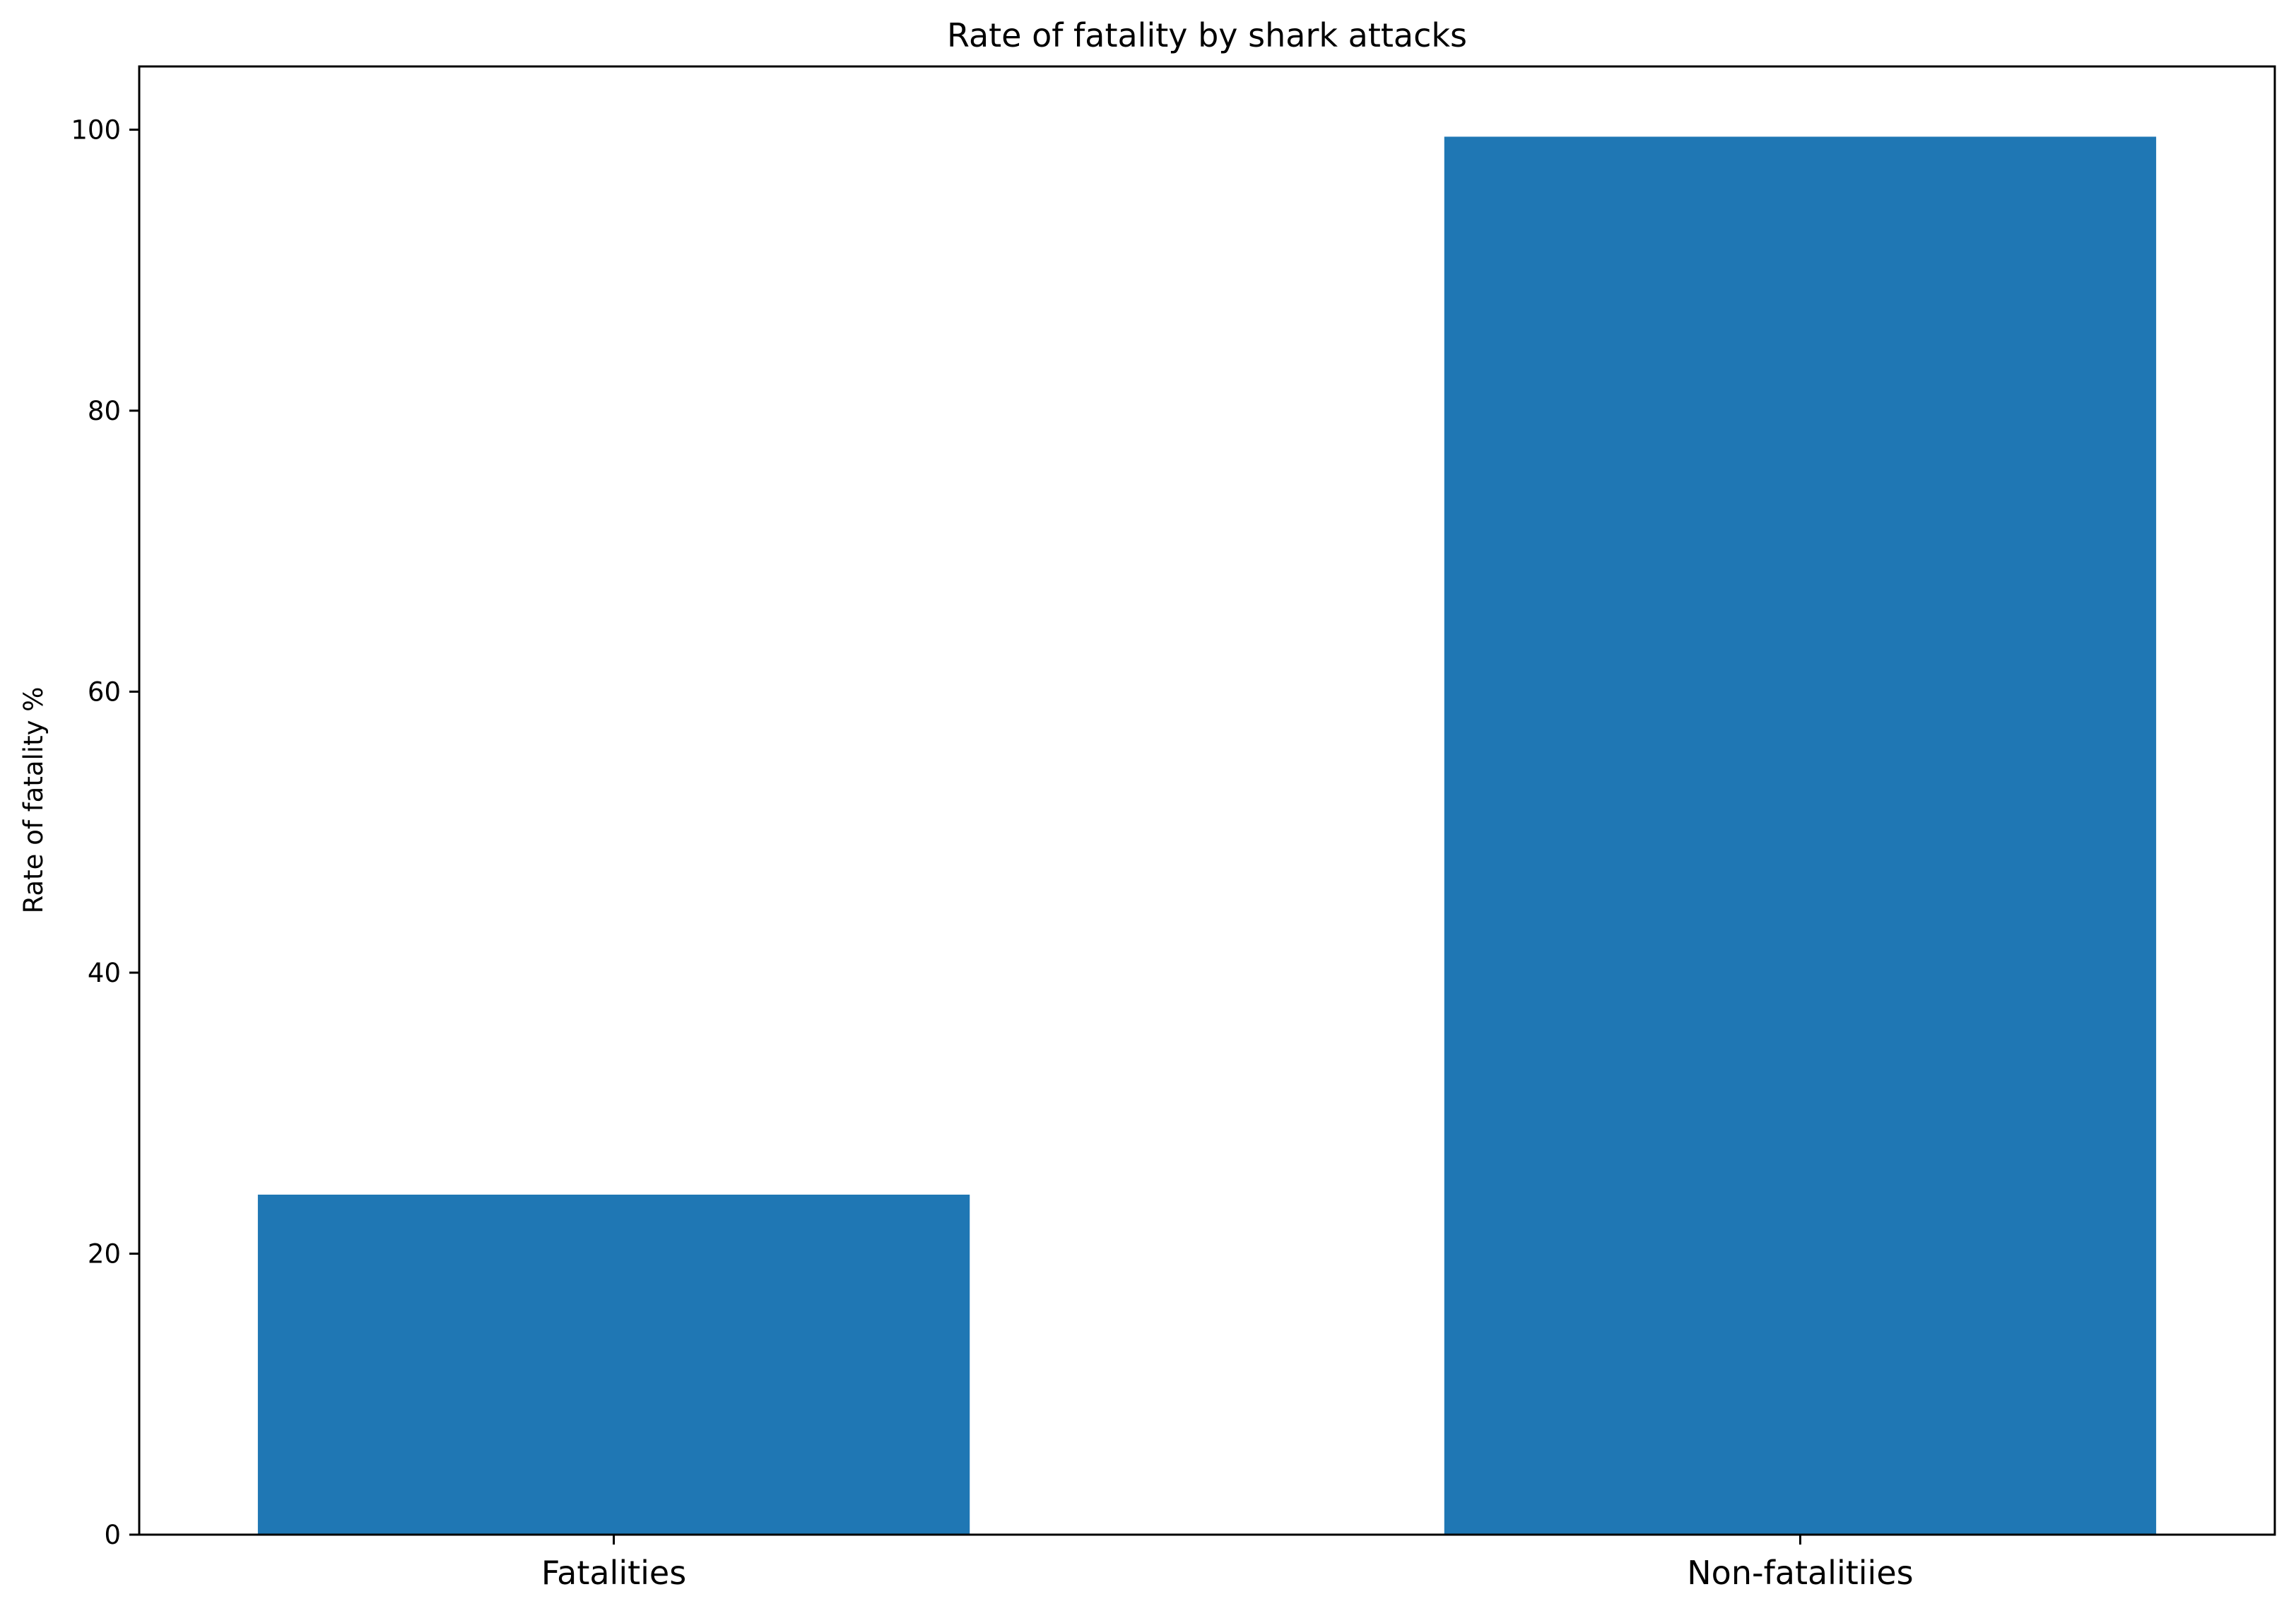 Image resolution: width=2296 pixels, height=1611 pixels. Describe the element at coordinates (1207, 35) in the screenshot. I see `chart-title: Rate of fatality by shark attacks` at that location.